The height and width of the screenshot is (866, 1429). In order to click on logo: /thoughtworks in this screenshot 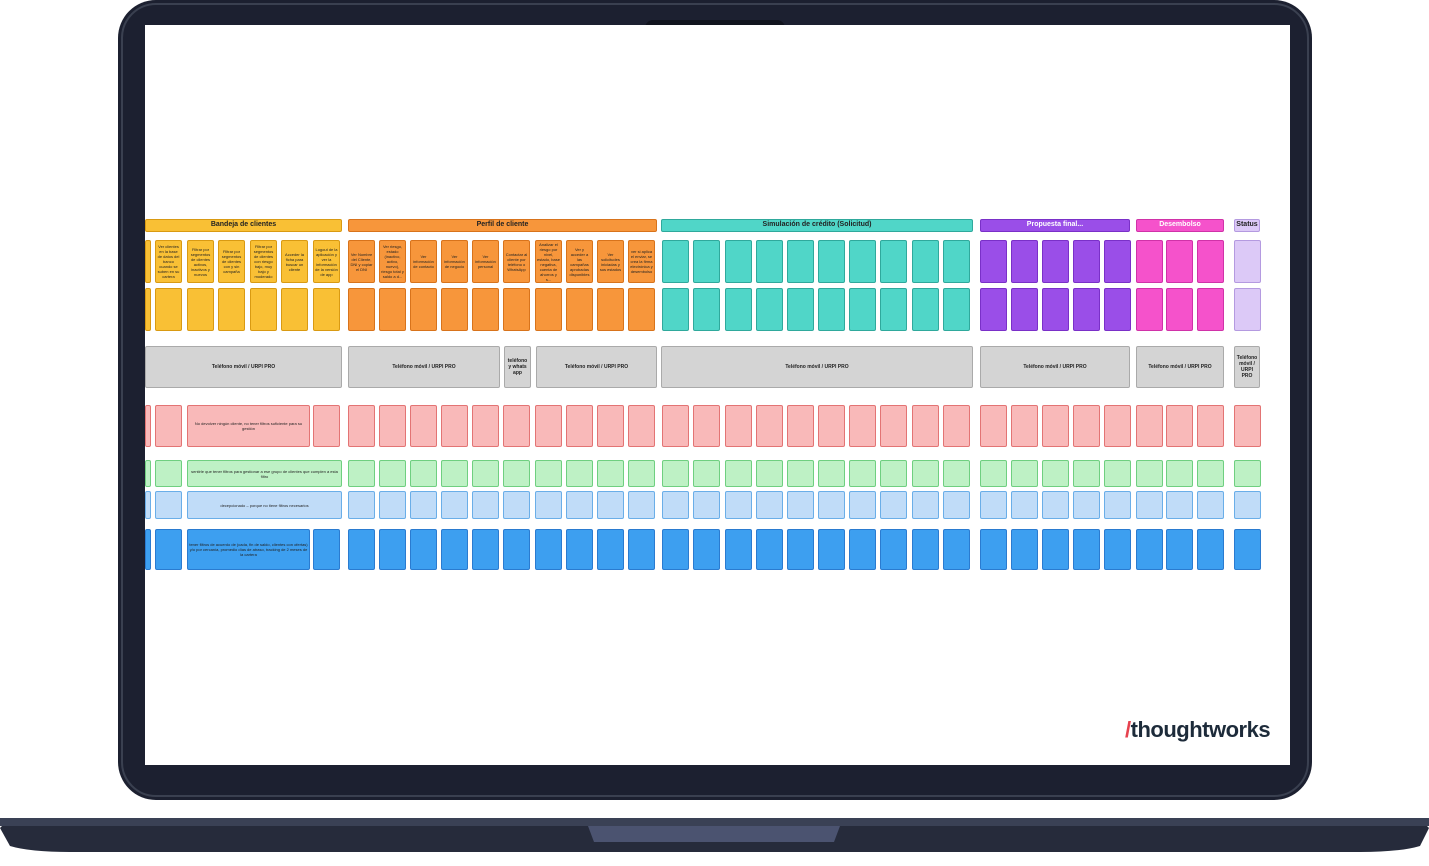, I will do `click(1198, 730)`.